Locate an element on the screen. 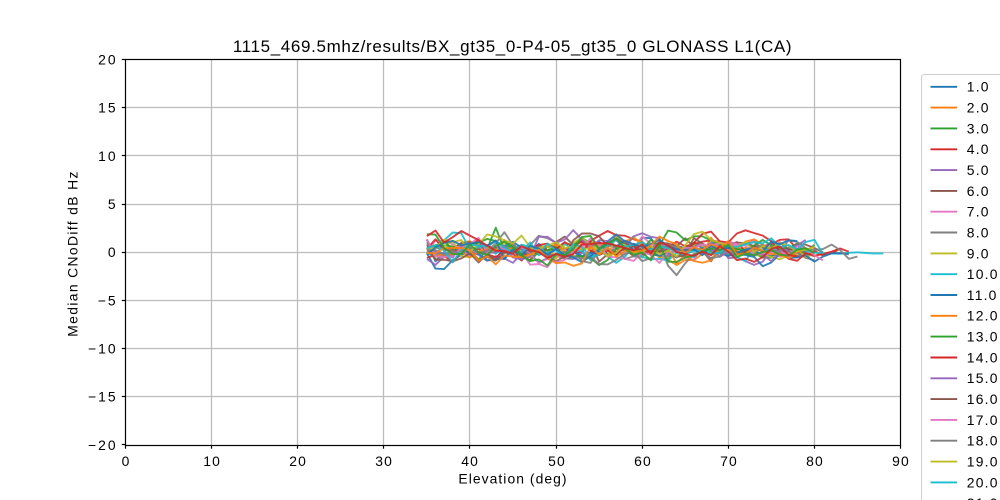 This screenshot has height=500, width=1000. svg-text: 14.0 is located at coordinates (983, 357).